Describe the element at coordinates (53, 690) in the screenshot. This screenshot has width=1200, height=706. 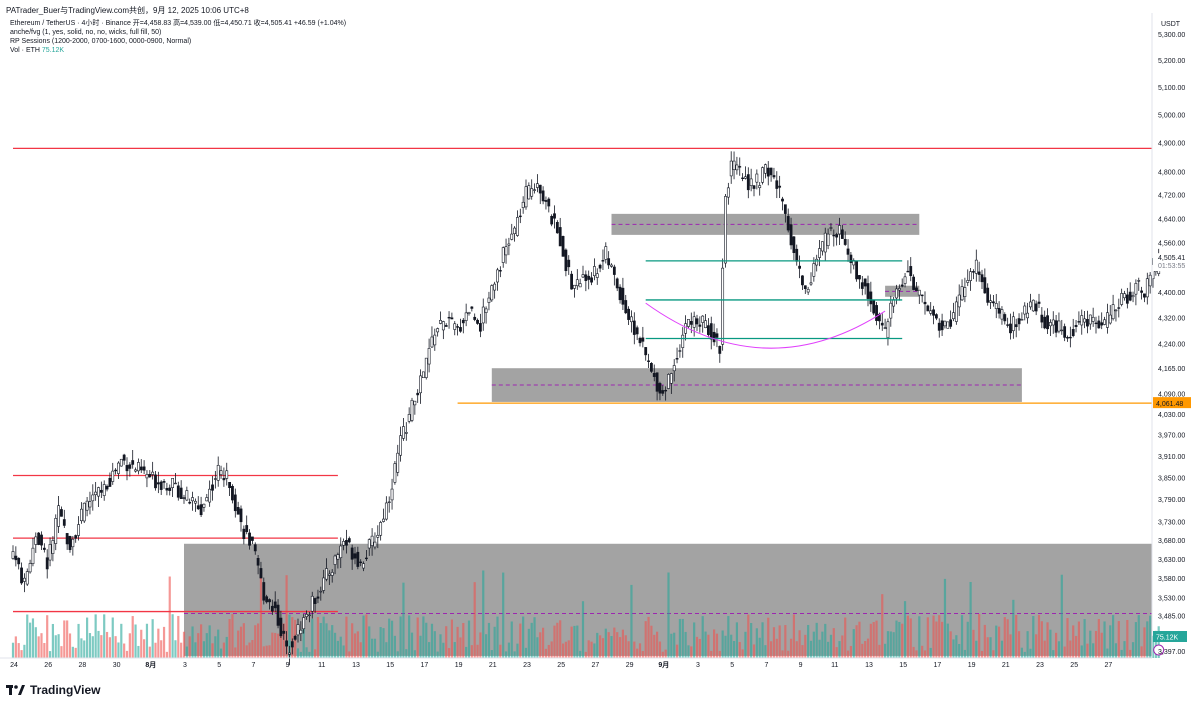
I see `tradingview-brand: TradingView` at that location.